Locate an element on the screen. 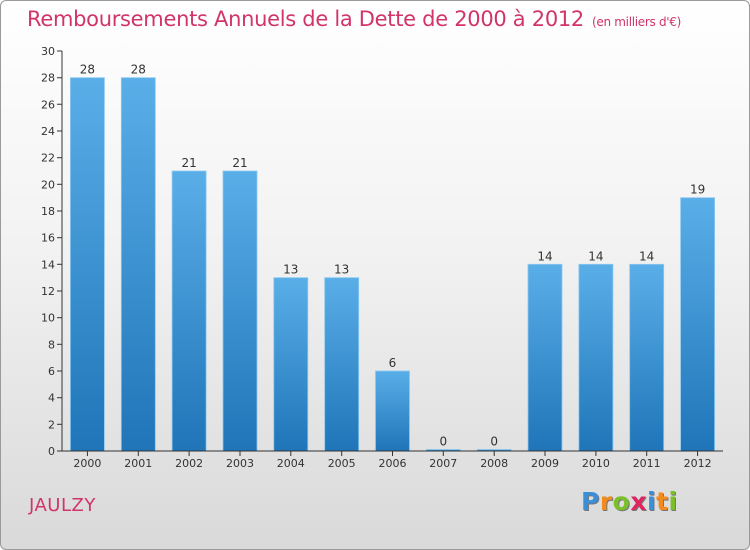  bar-2001 is located at coordinates (138, 264).